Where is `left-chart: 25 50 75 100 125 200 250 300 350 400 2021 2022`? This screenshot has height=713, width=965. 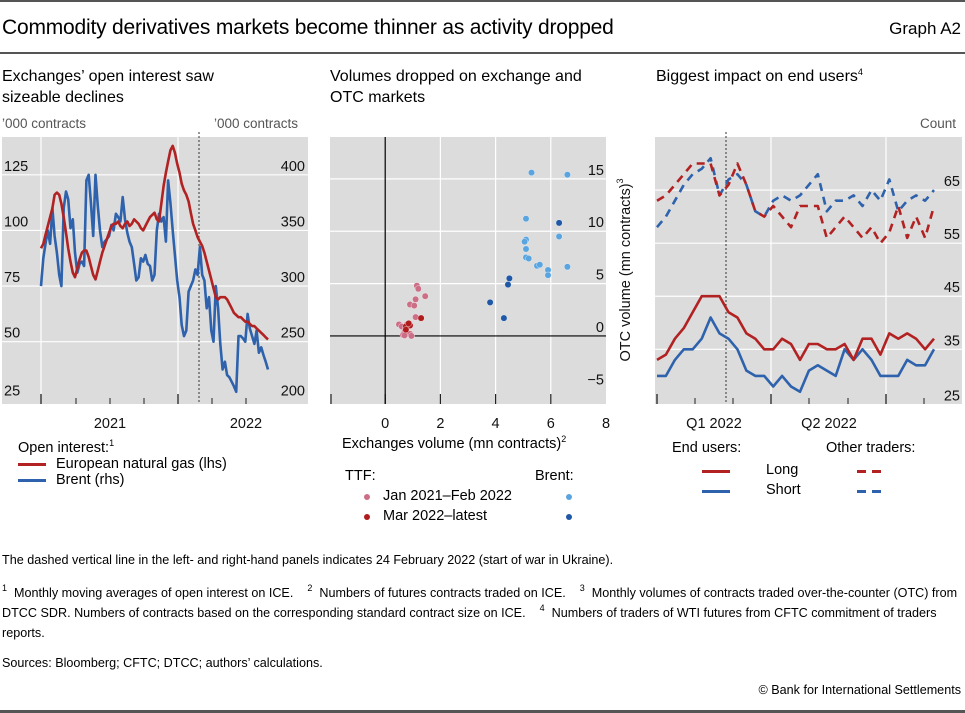 left-chart: 25 50 75 100 125 200 250 300 350 400 2021 2022 is located at coordinates (155, 282).